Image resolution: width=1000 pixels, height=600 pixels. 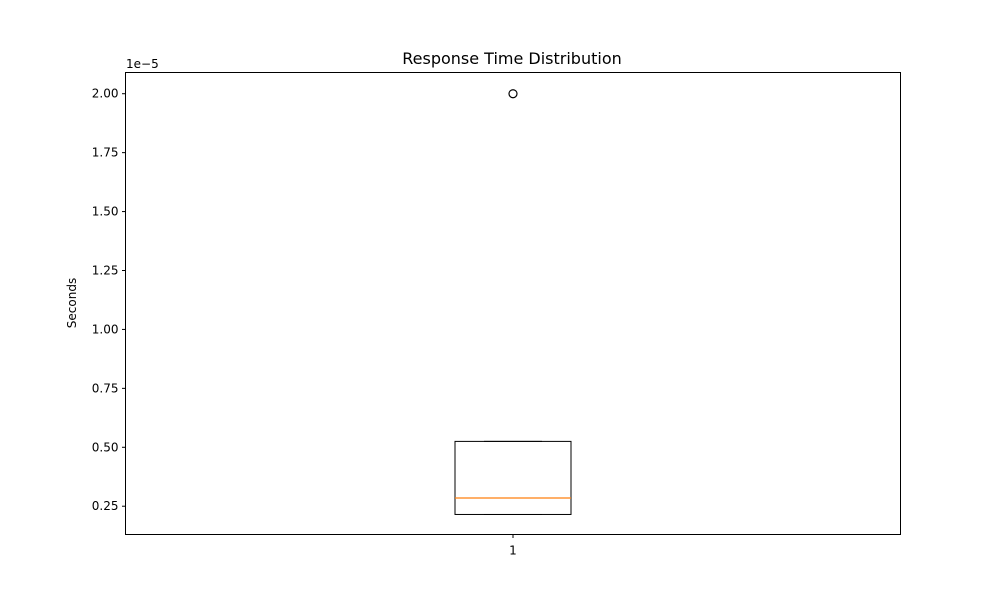 What do you see at coordinates (72, 303) in the screenshot?
I see `y-axis-label: Seconds` at bounding box center [72, 303].